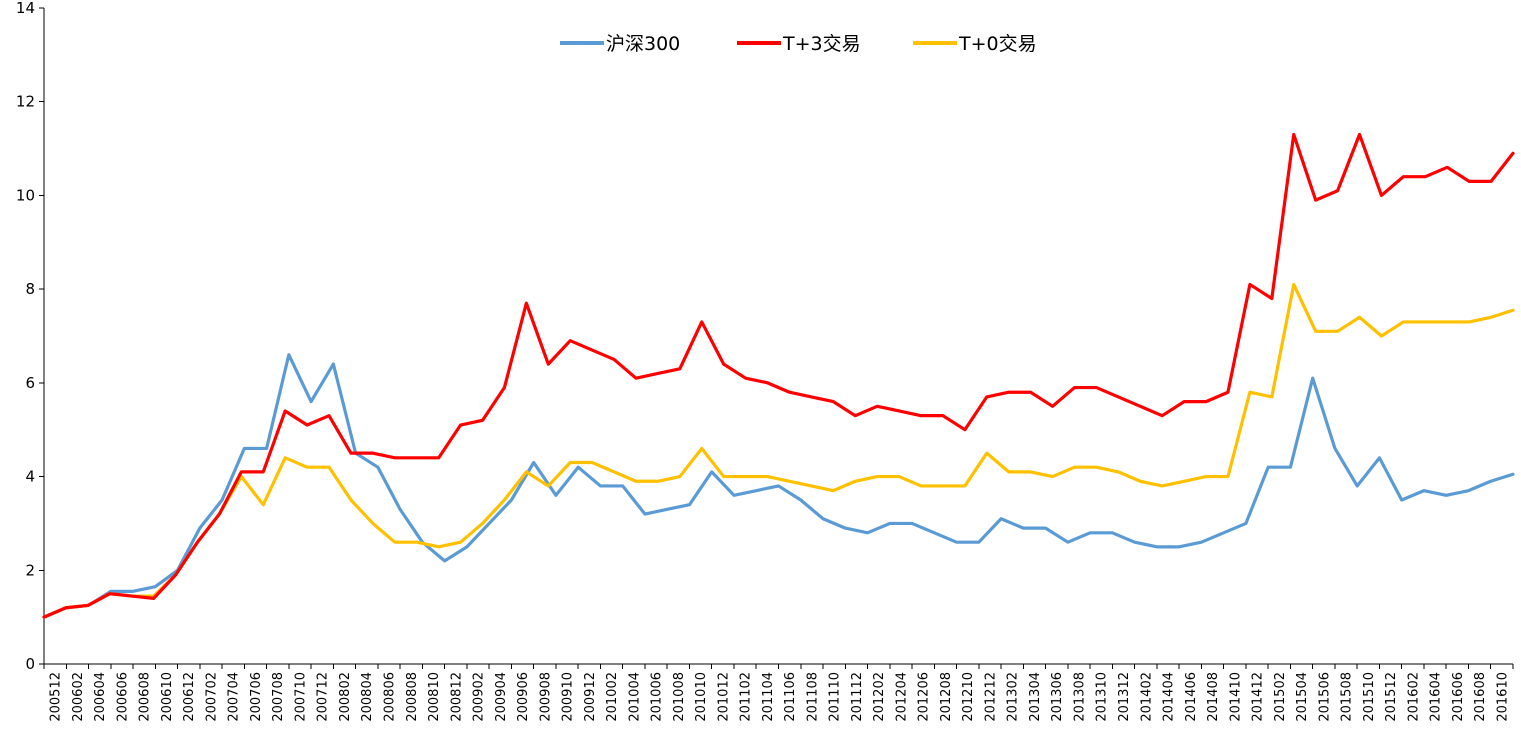  I want to click on legend-label: T+3交易, so click(821, 44).